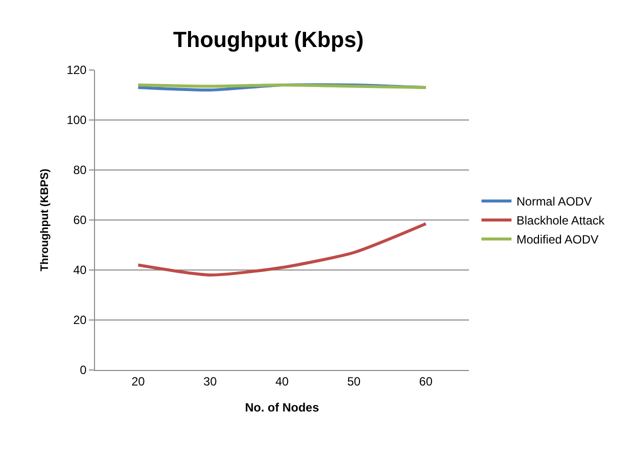  Describe the element at coordinates (80, 170) in the screenshot. I see `y-tick-label: 80` at that location.